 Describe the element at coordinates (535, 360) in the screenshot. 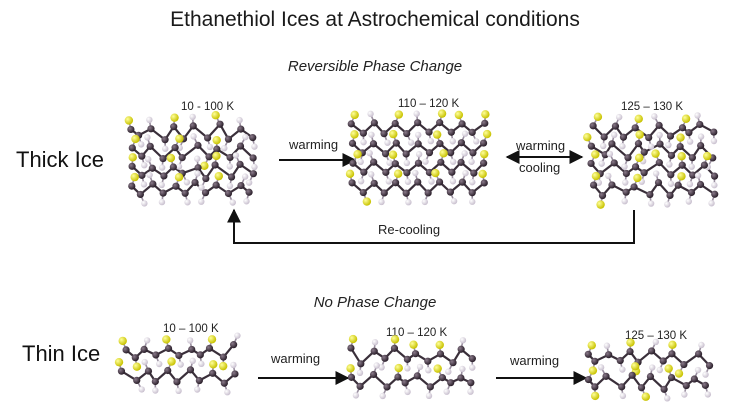

I see `thin-warming-label-2: warming` at that location.